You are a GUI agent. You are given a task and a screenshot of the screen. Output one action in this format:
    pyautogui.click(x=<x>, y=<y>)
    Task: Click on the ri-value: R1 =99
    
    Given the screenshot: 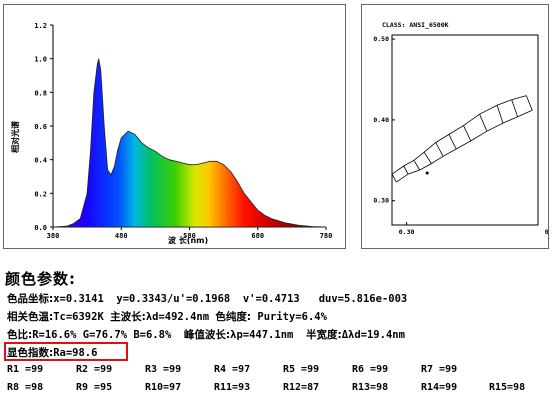 What is the action you would take?
    pyautogui.click(x=25, y=369)
    